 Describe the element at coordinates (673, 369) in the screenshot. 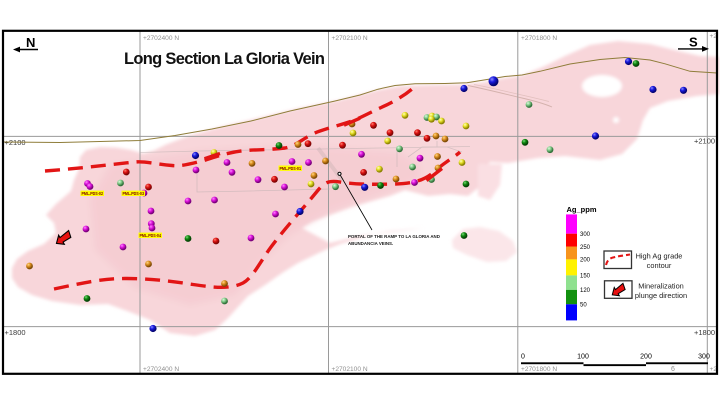

I see `svg-text: 6` at that location.